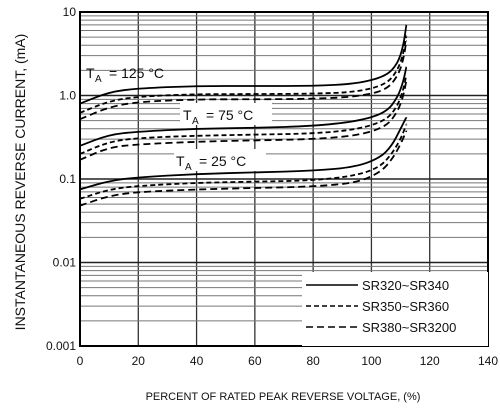 The image size is (500, 411). I want to click on annotation-25-bg, so click(220, 160).